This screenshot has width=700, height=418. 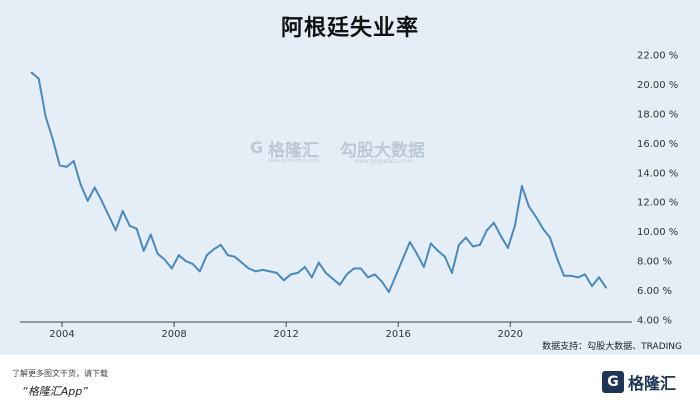 What do you see at coordinates (612, 347) in the screenshot?
I see `data-source: 数据支持：勾股大数据、TRADING` at bounding box center [612, 347].